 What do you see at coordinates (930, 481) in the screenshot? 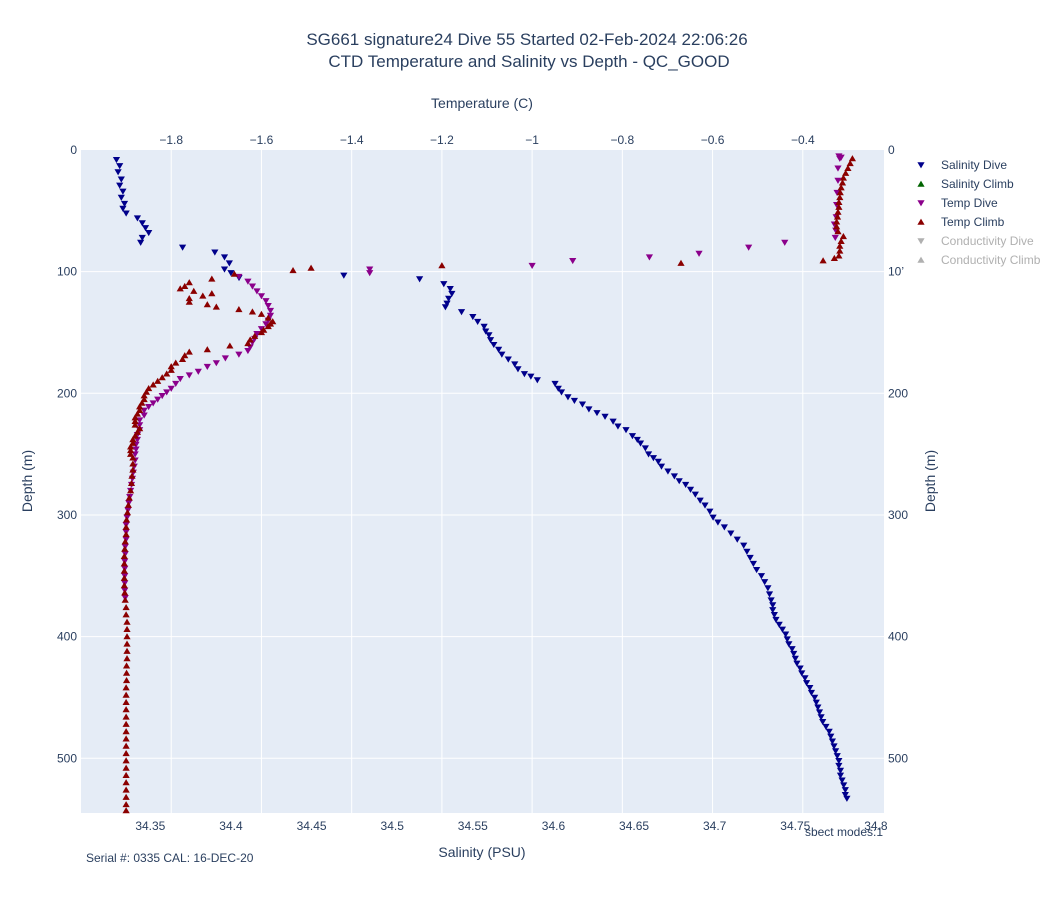
I see `y-axis-right-title: Depth (m)` at bounding box center [930, 481].